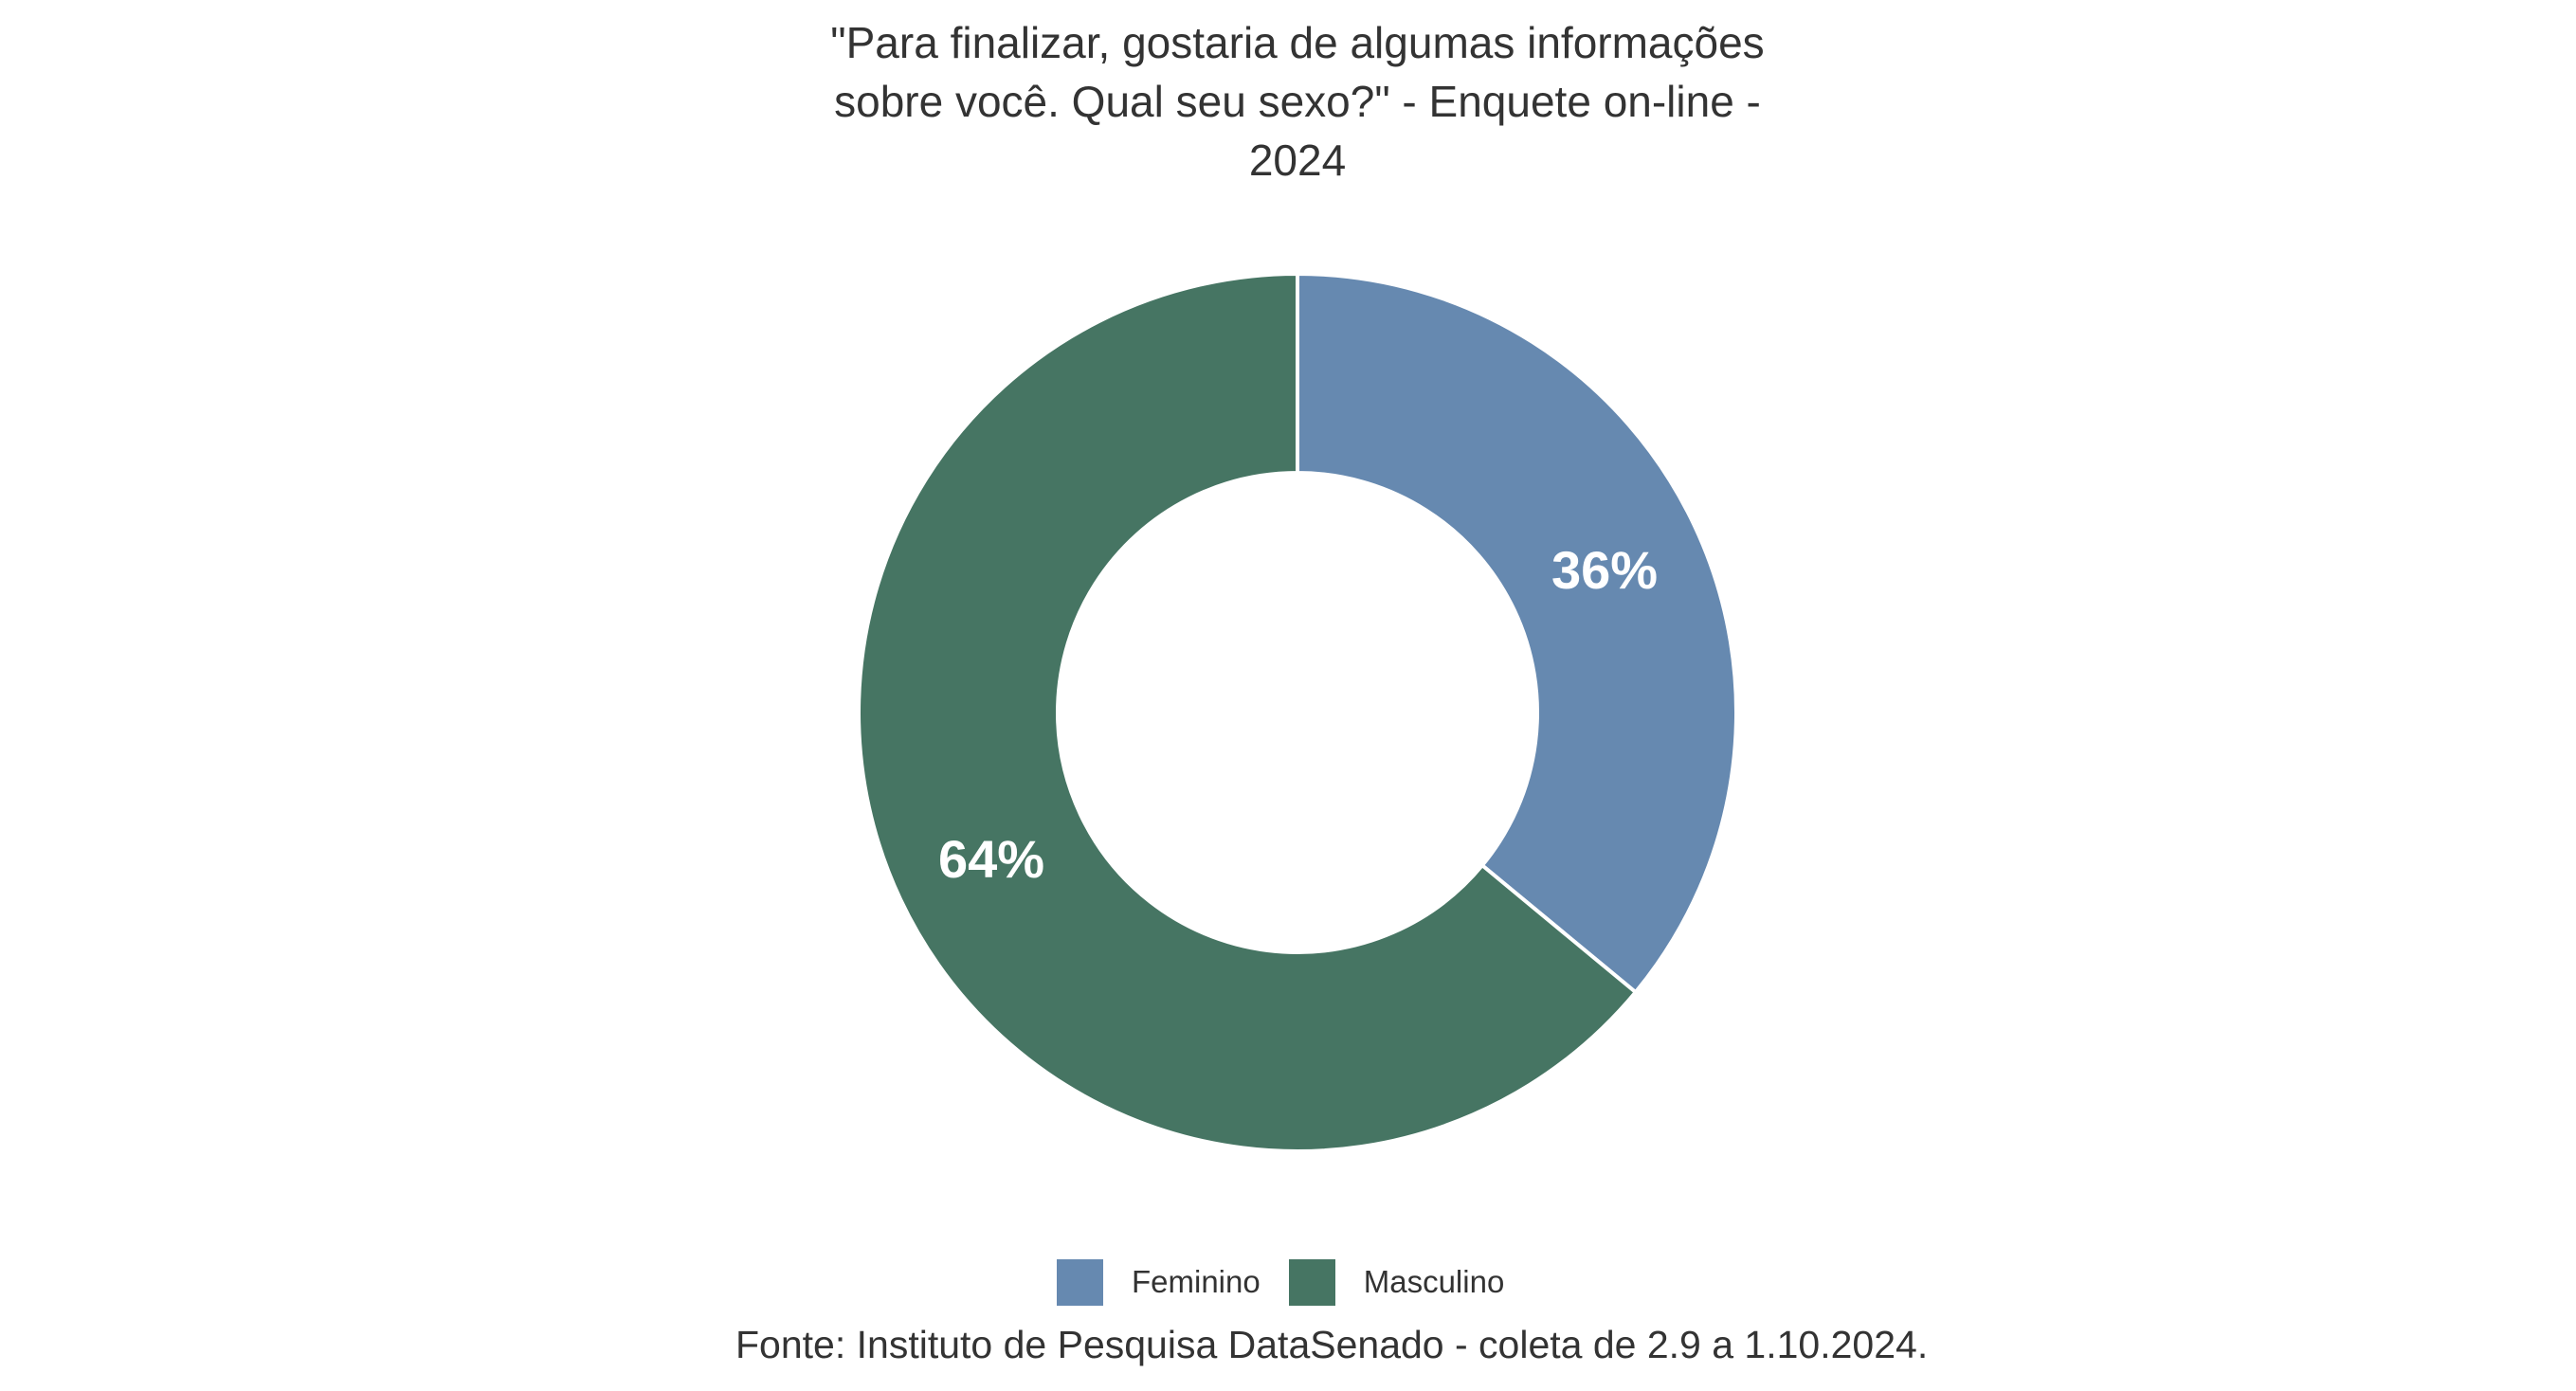 The width and height of the screenshot is (2576, 1391). Describe the element at coordinates (1604, 570) in the screenshot. I see `data-label-feminino: 36%` at that location.